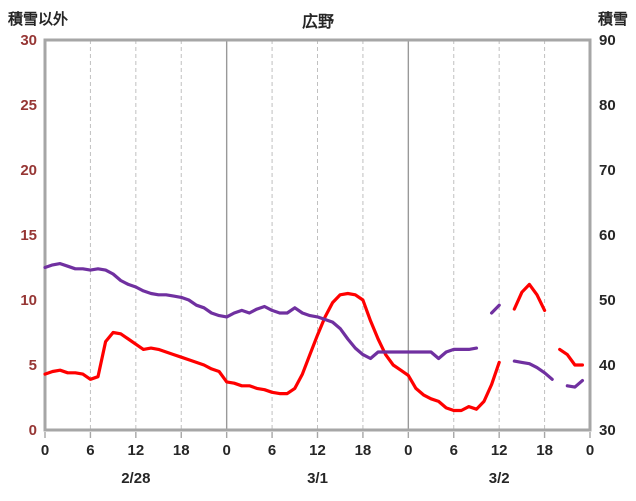  What do you see at coordinates (33, 365) in the screenshot?
I see `left-axis-tick-label: 5` at bounding box center [33, 365].